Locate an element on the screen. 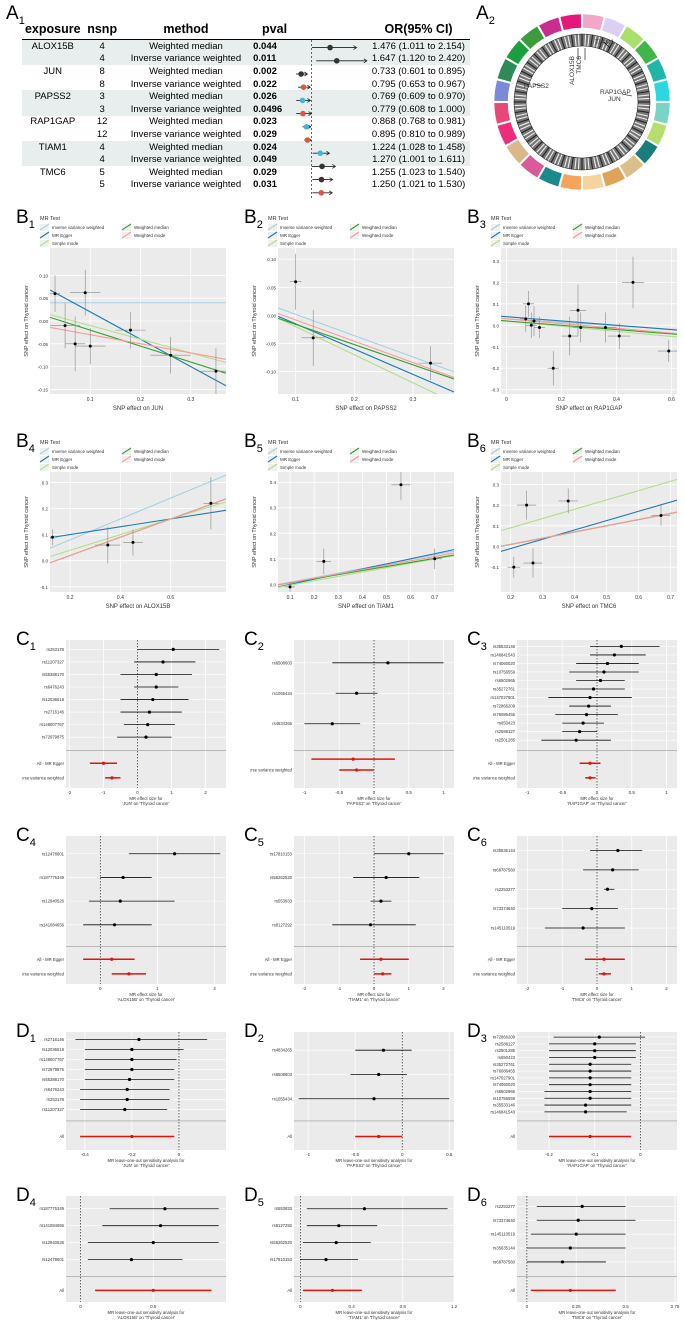 The image size is (685, 1332). y-tick-label: 0.1 is located at coordinates (496, 526).